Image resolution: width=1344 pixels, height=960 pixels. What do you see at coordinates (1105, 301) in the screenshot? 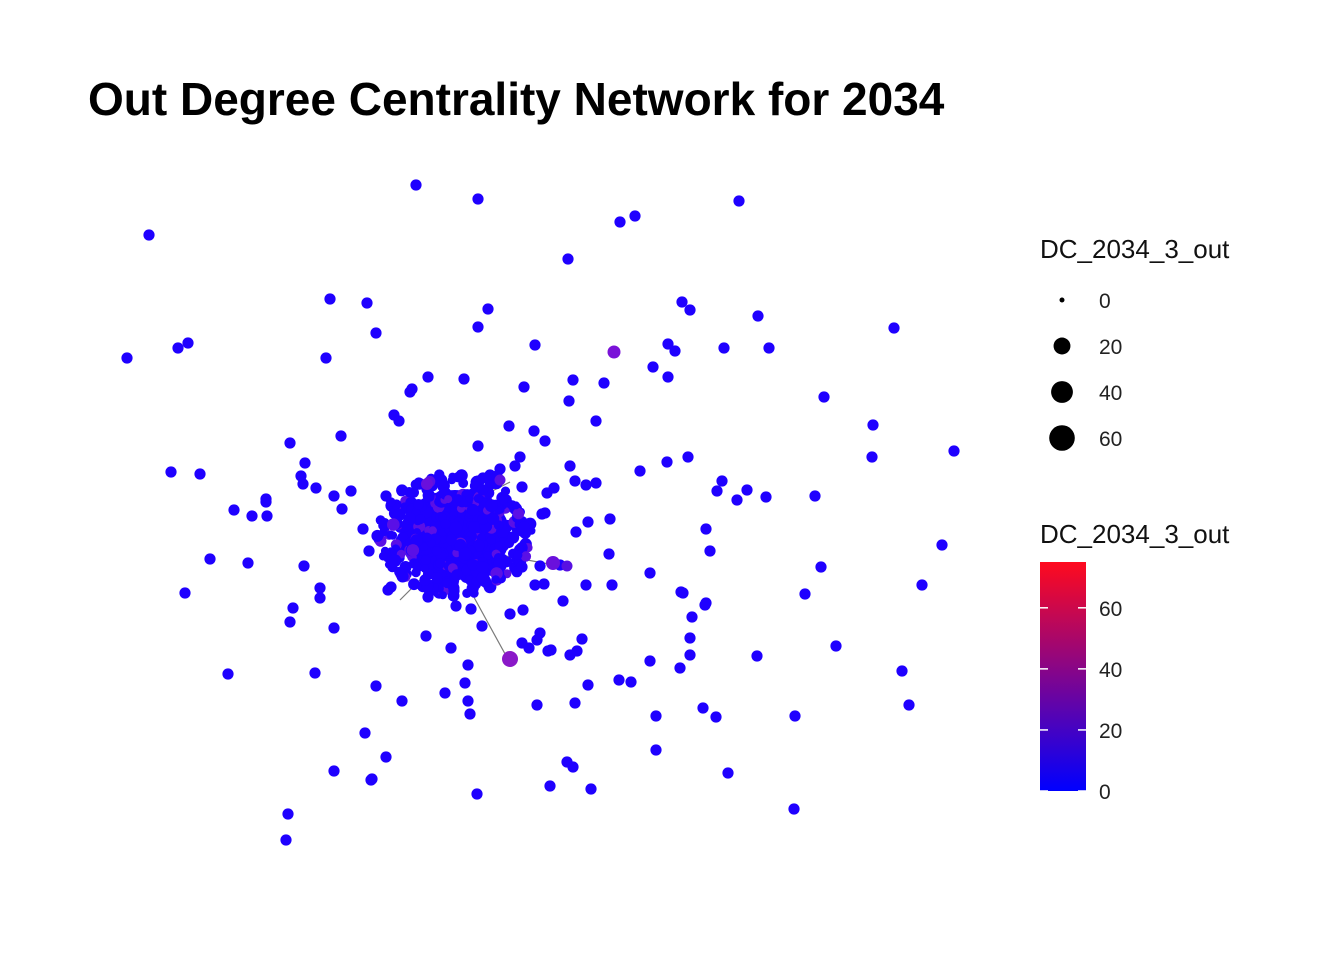
I see `size-legend-label: 0` at bounding box center [1105, 301].